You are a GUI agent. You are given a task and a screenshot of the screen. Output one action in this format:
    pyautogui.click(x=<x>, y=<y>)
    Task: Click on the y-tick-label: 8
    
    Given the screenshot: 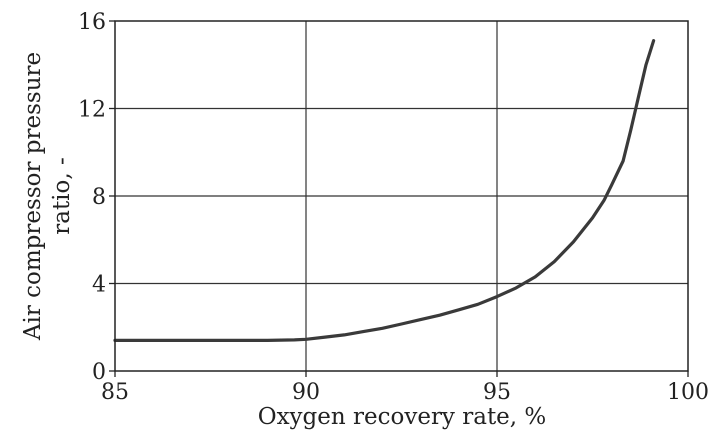 What is the action you would take?
    pyautogui.click(x=99, y=197)
    